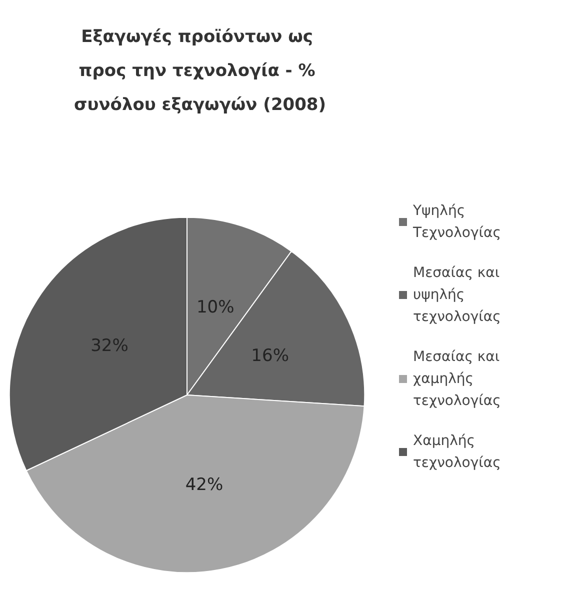 The width and height of the screenshot is (573, 599). What do you see at coordinates (200, 71) in the screenshot?
I see `chart-title: Εξαγωγές προϊόντων ως προς την τεχνολογία - % συνόλου εξαγωγών (2008)` at bounding box center [200, 71].